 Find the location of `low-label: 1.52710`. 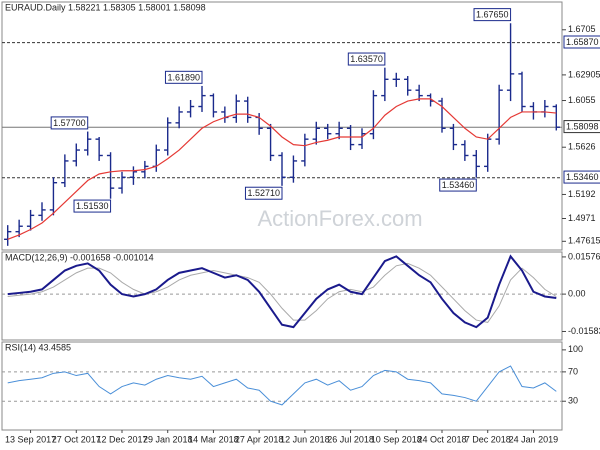

low-label: 1.52710 is located at coordinates (263, 193).